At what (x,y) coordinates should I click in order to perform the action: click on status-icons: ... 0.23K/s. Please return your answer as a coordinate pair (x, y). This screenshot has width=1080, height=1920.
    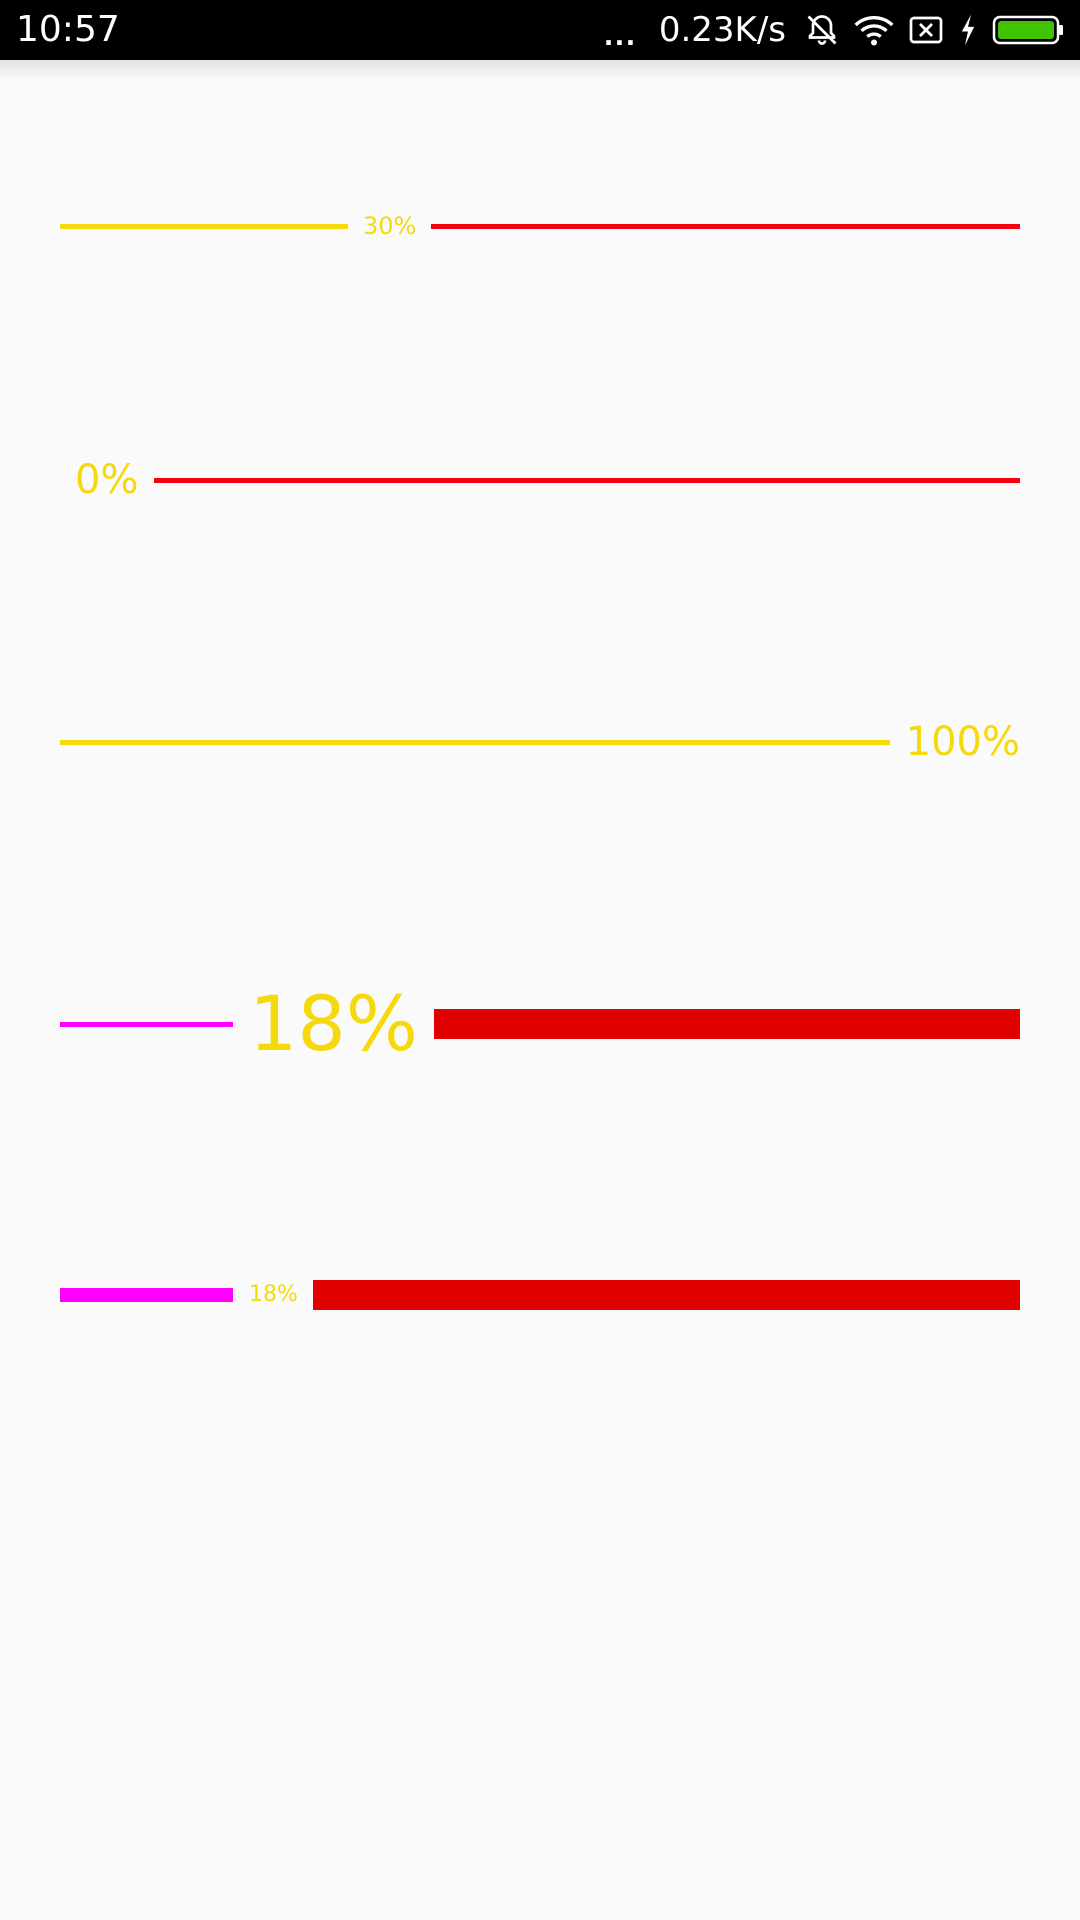
    Looking at the image, I should click on (834, 30).